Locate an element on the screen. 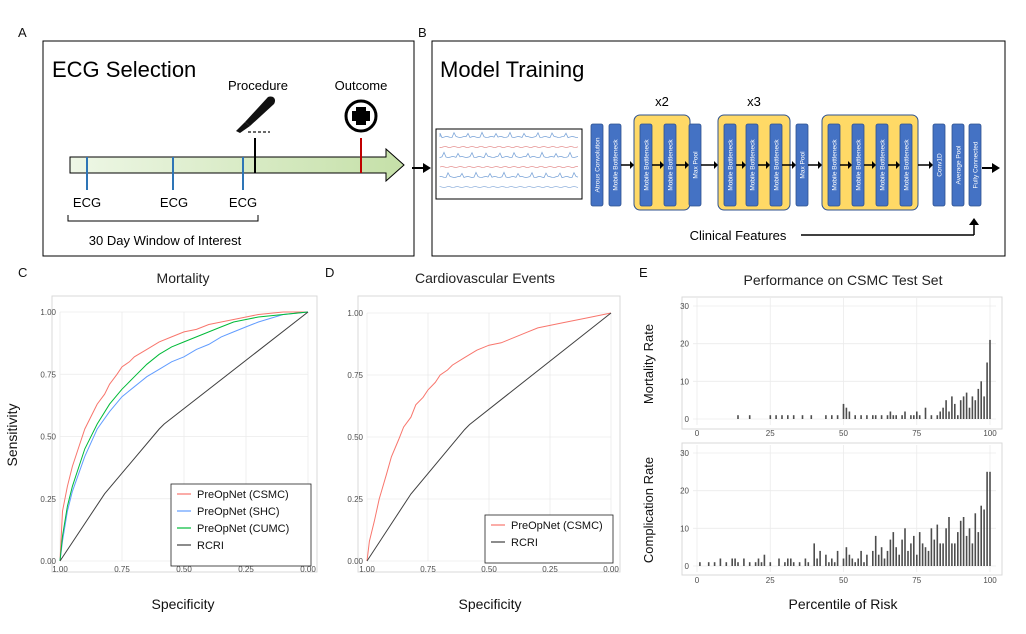 The width and height of the screenshot is (1026, 634). x-tick-label: 100 is located at coordinates (990, 580).